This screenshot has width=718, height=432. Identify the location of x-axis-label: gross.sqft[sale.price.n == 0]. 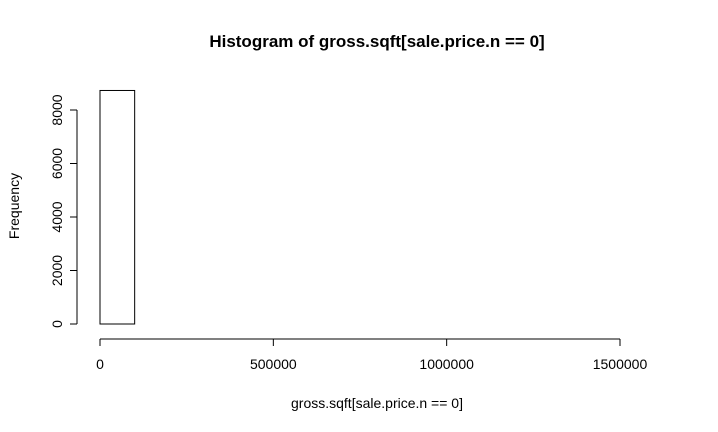
(377, 403).